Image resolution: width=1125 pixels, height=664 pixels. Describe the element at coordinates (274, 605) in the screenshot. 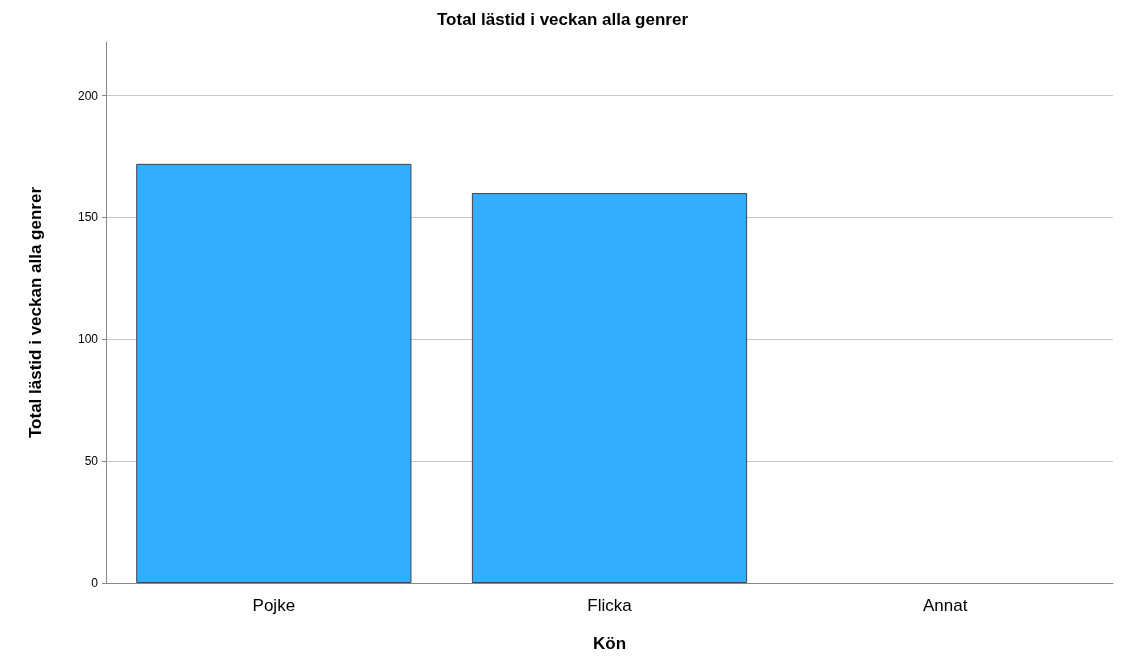

I see `x-tick-label: Pojke` at that location.